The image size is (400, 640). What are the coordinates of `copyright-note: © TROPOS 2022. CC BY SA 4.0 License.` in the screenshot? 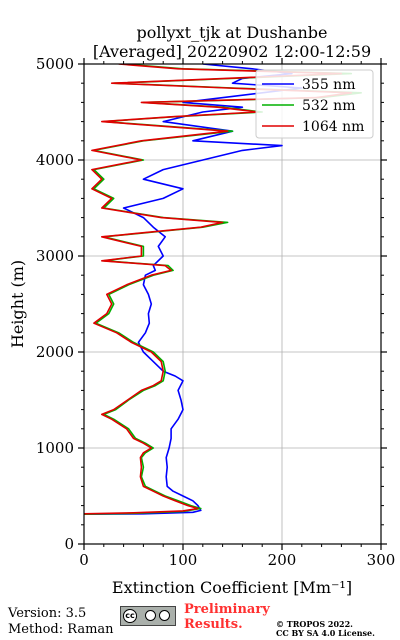 It's located at (325, 629).